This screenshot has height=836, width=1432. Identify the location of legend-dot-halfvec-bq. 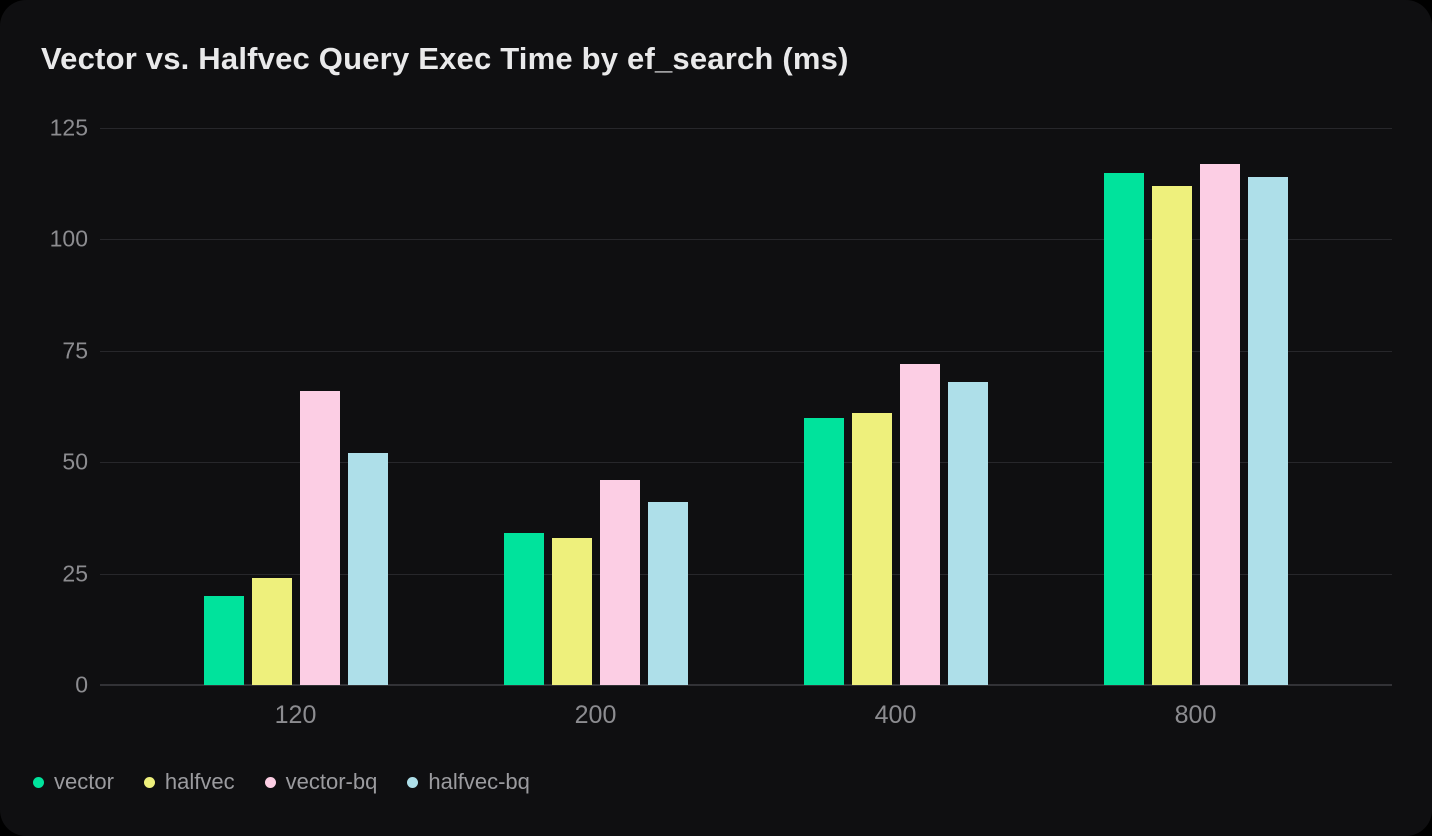
(413, 782).